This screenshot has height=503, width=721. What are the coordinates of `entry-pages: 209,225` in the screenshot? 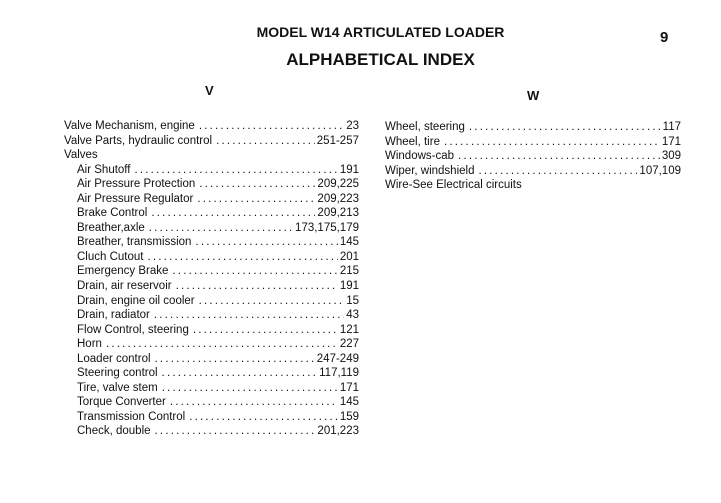 It's located at (338, 184).